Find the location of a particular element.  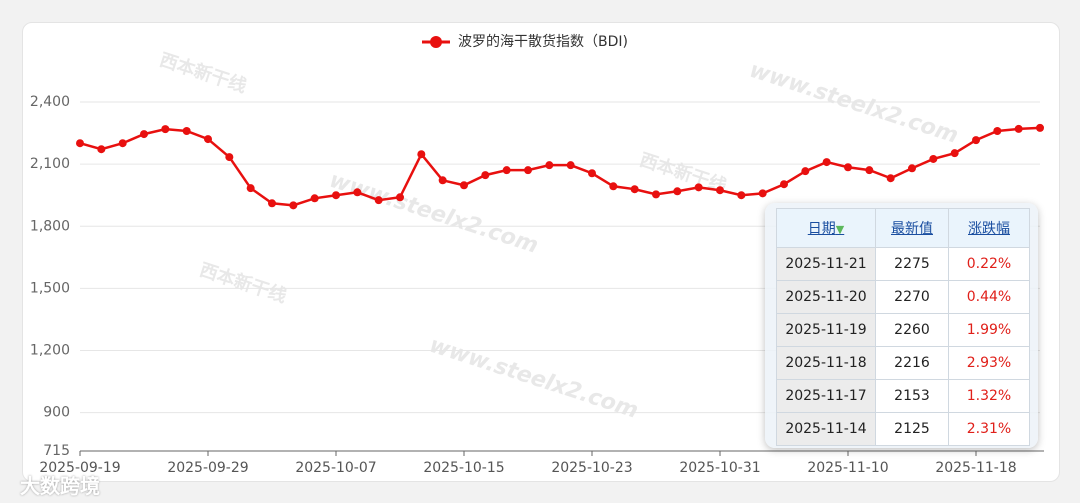

header-text: 日期 is located at coordinates (821, 229).